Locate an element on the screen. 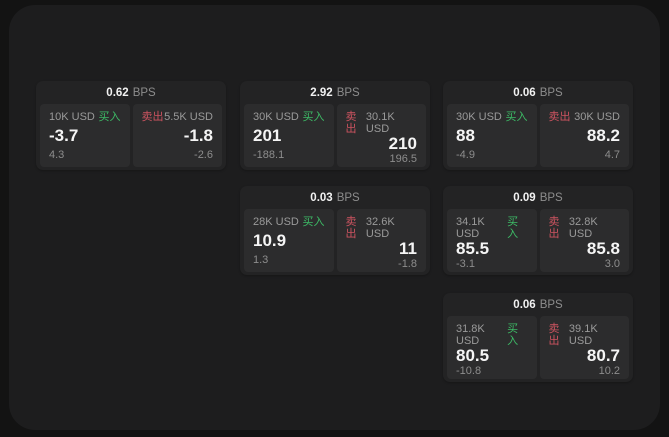  sell-delta: 196.5 is located at coordinates (403, 159).